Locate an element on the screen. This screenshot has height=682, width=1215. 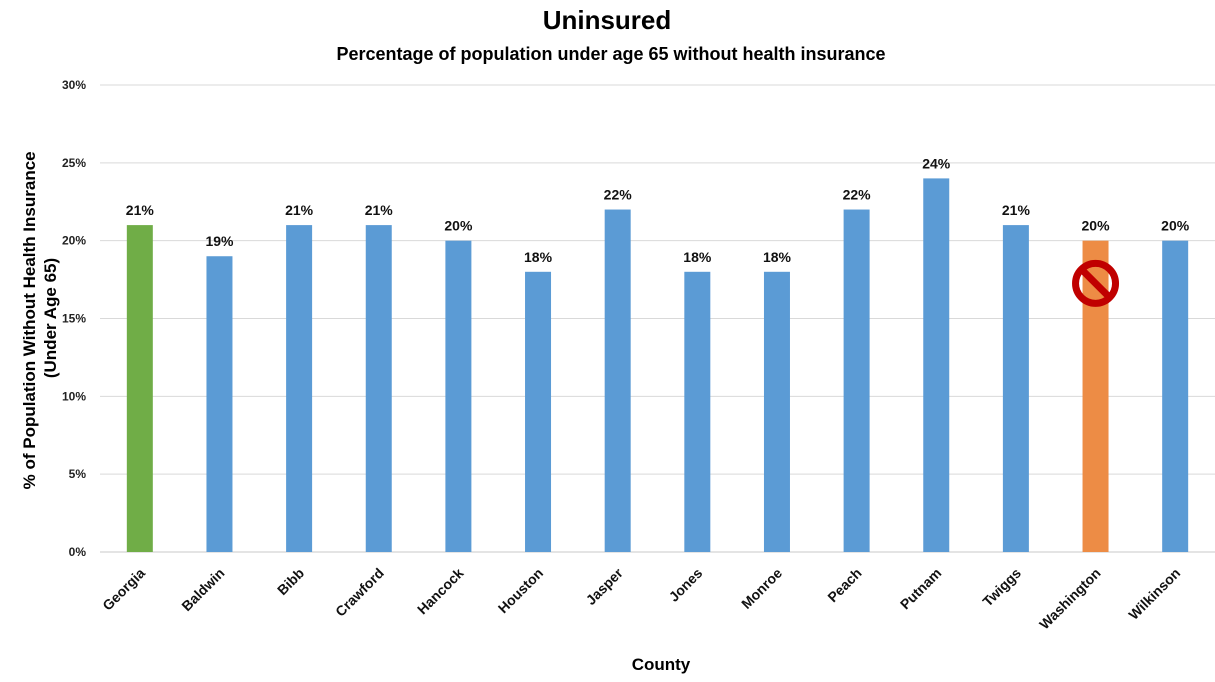
x-axis-title: County is located at coordinates (661, 664).